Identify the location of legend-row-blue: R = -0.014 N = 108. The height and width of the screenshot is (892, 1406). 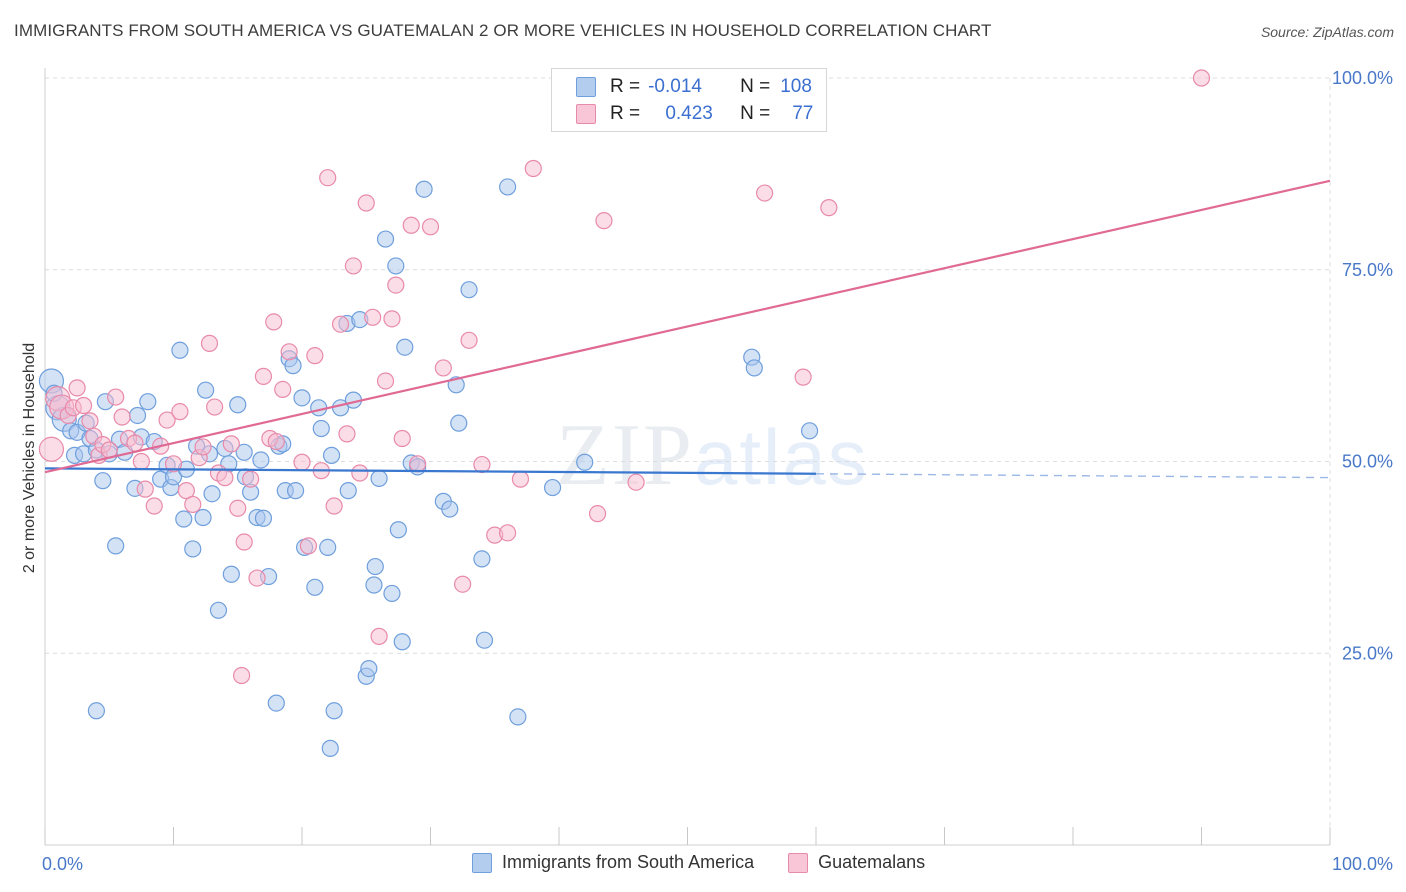
(694, 87).